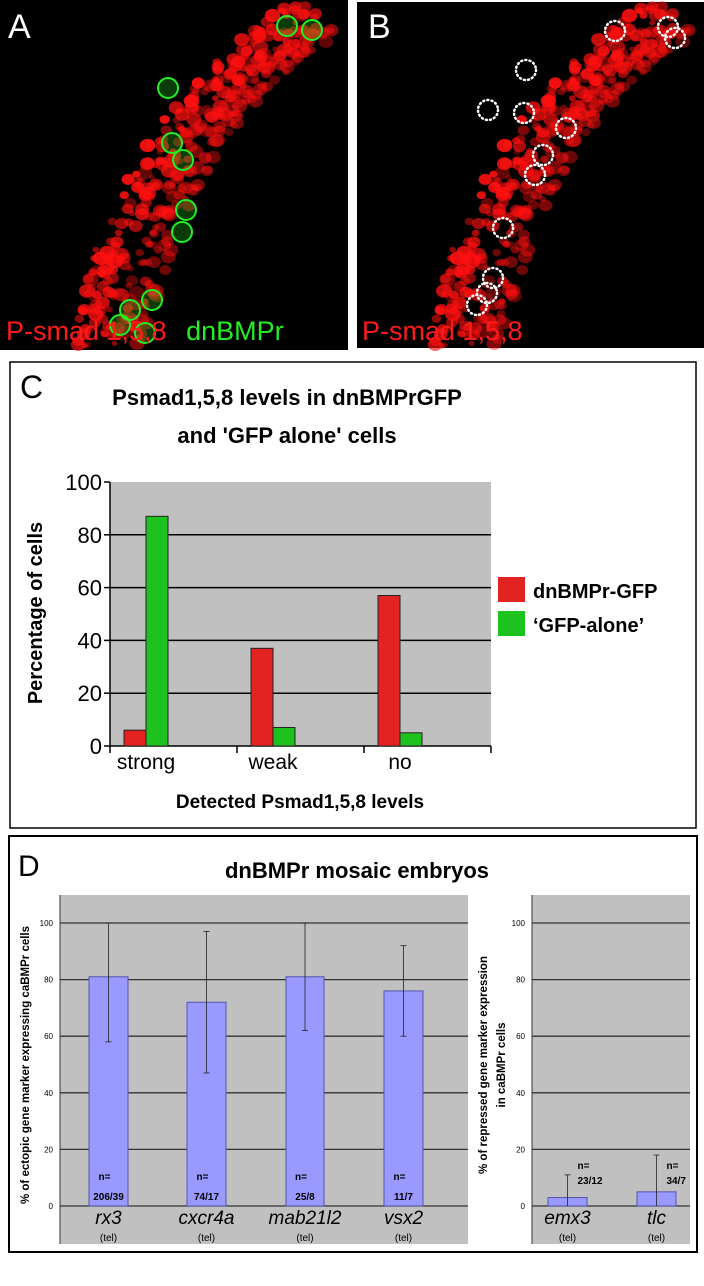  I want to click on chart-c-y-axis-label: Percentage of cells, so click(36, 613).